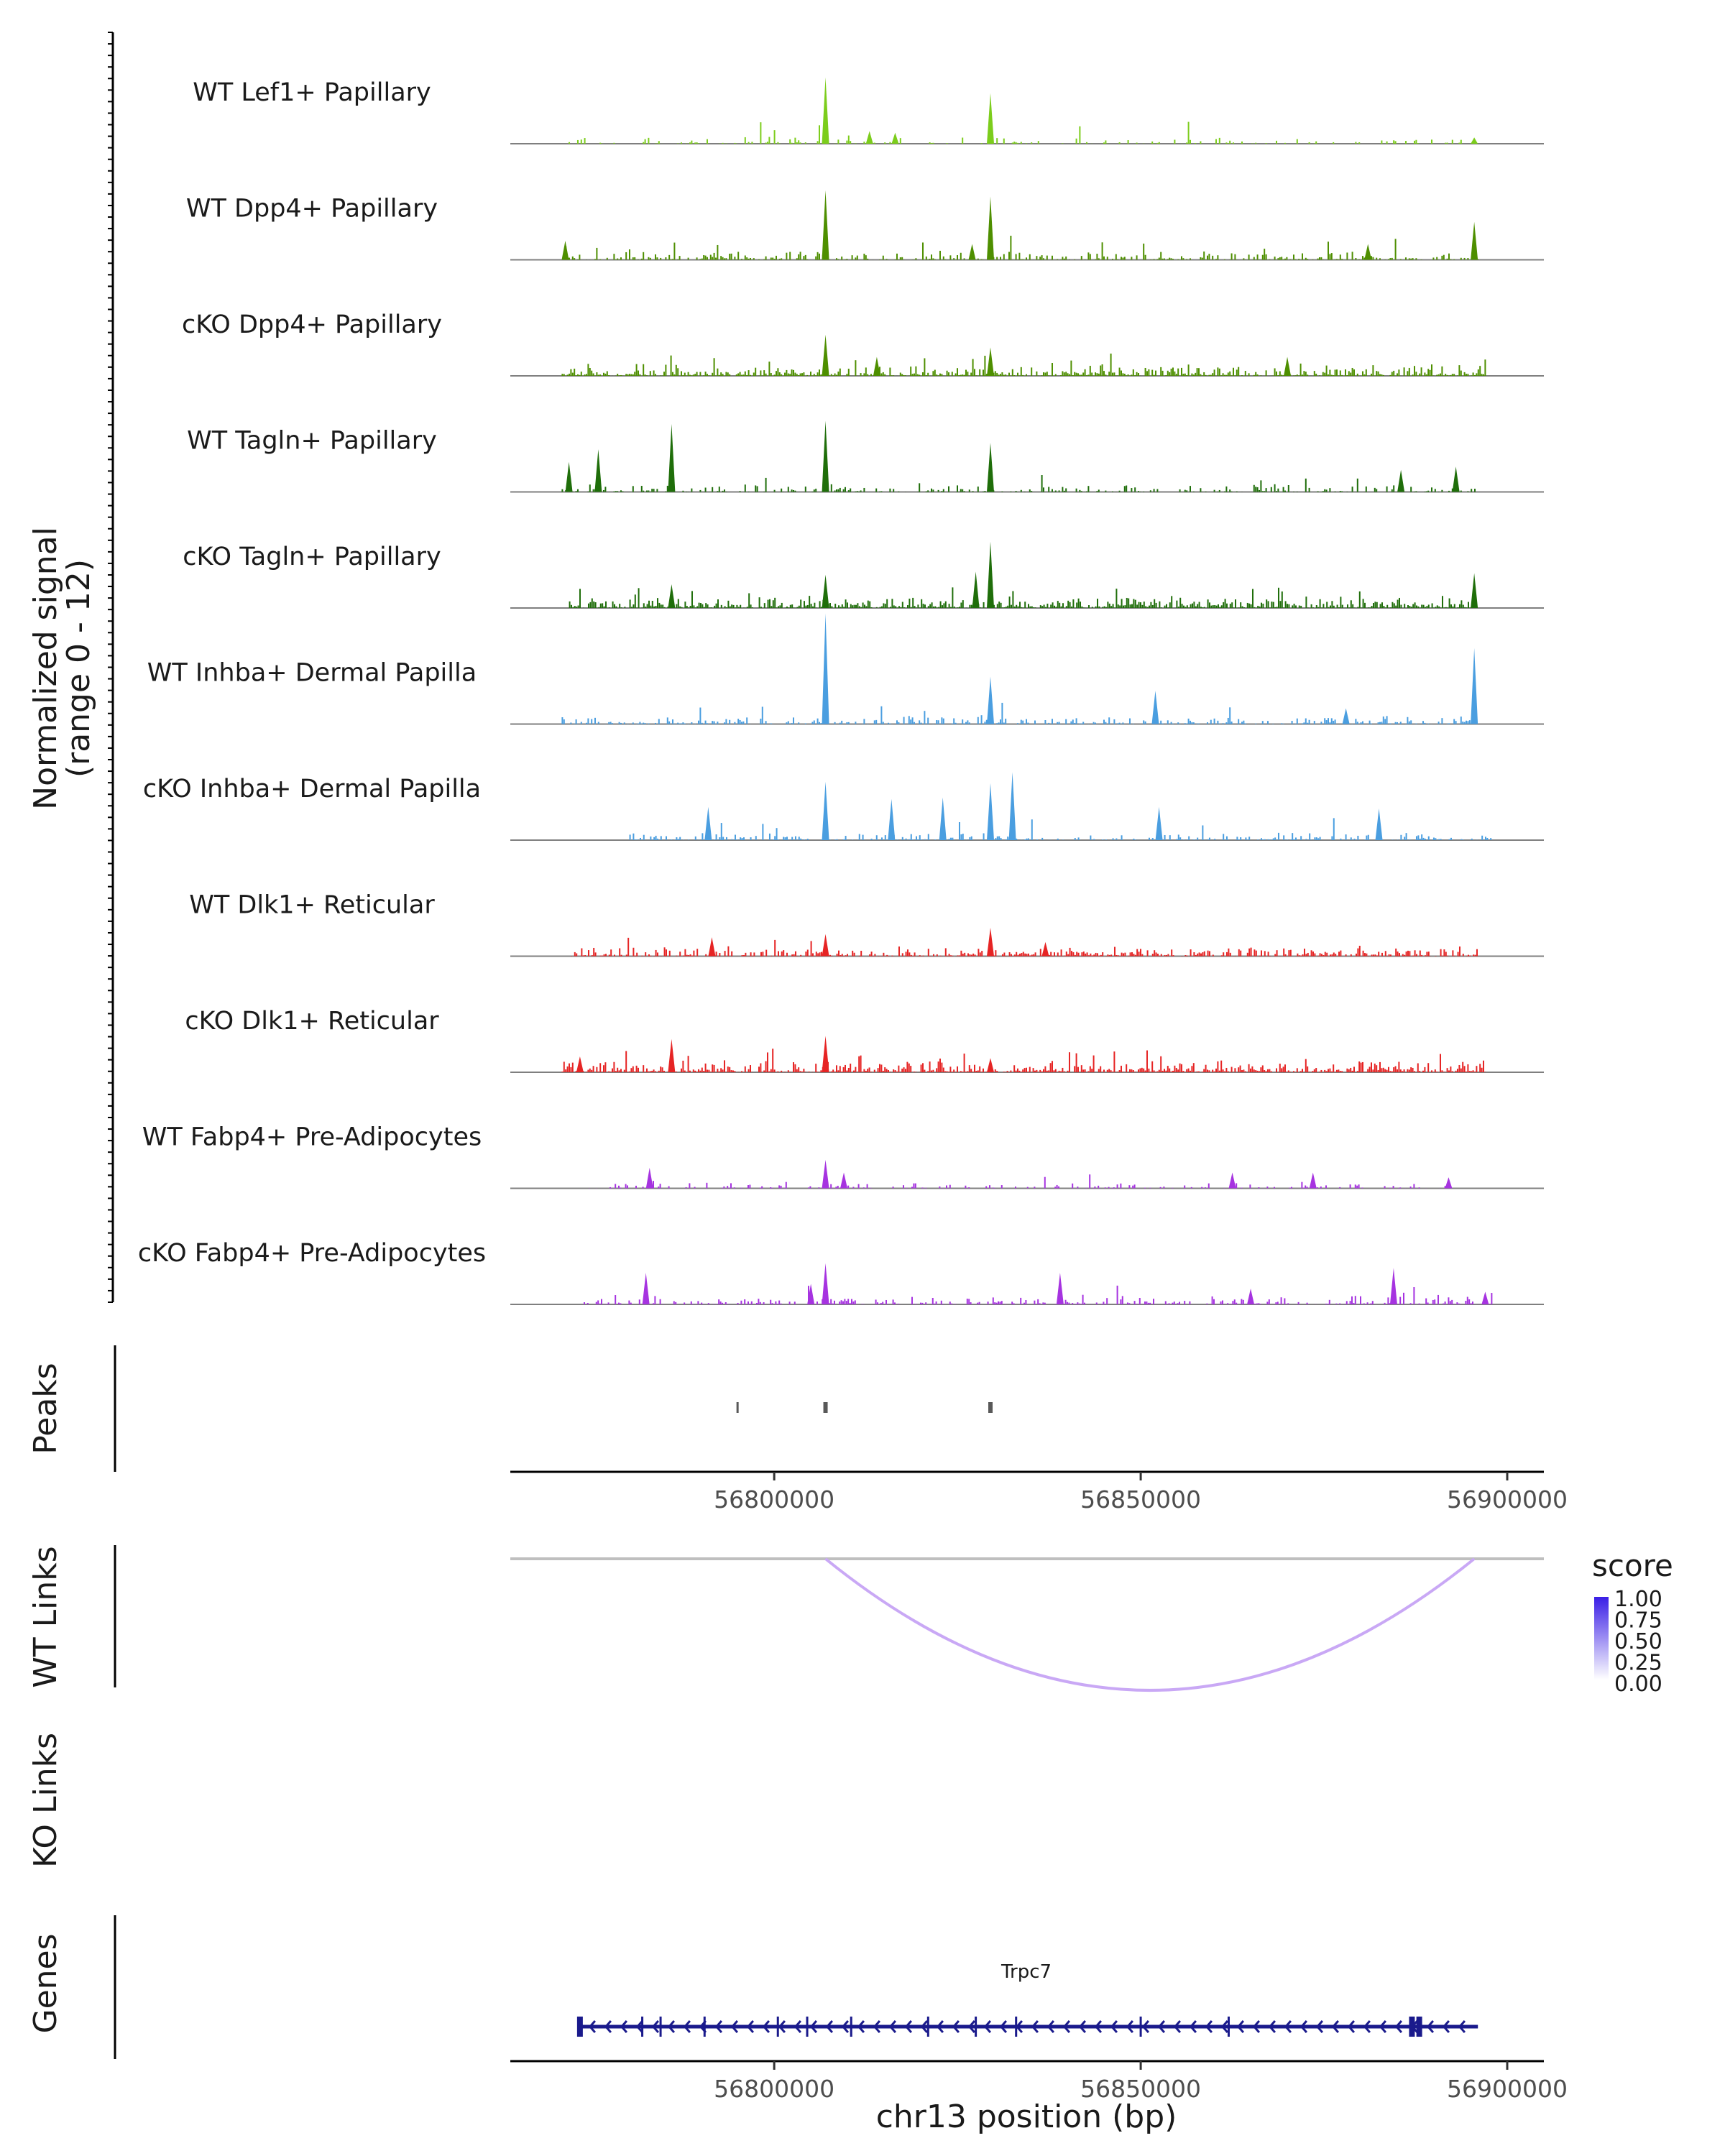 The width and height of the screenshot is (1725, 2156). I want to click on x-axis-title: chr13 position (bp), so click(1026, 2117).